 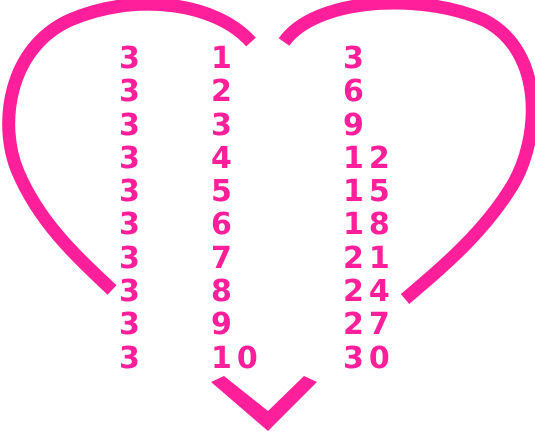 What do you see at coordinates (369, 292) in the screenshot?
I see `product-cell: 24` at bounding box center [369, 292].